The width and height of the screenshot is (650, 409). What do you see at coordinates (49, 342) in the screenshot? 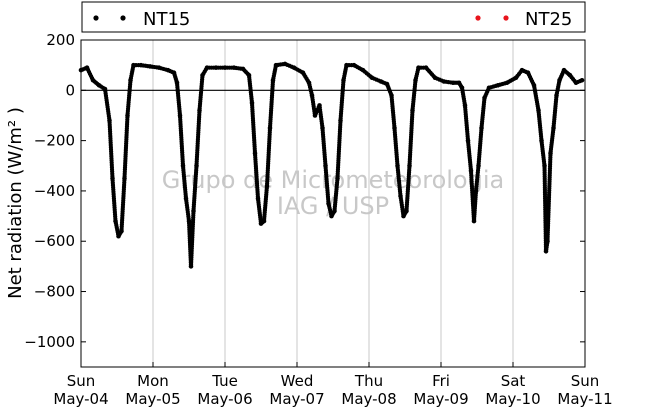
I see `y-tick-label: −1000` at bounding box center [49, 342].